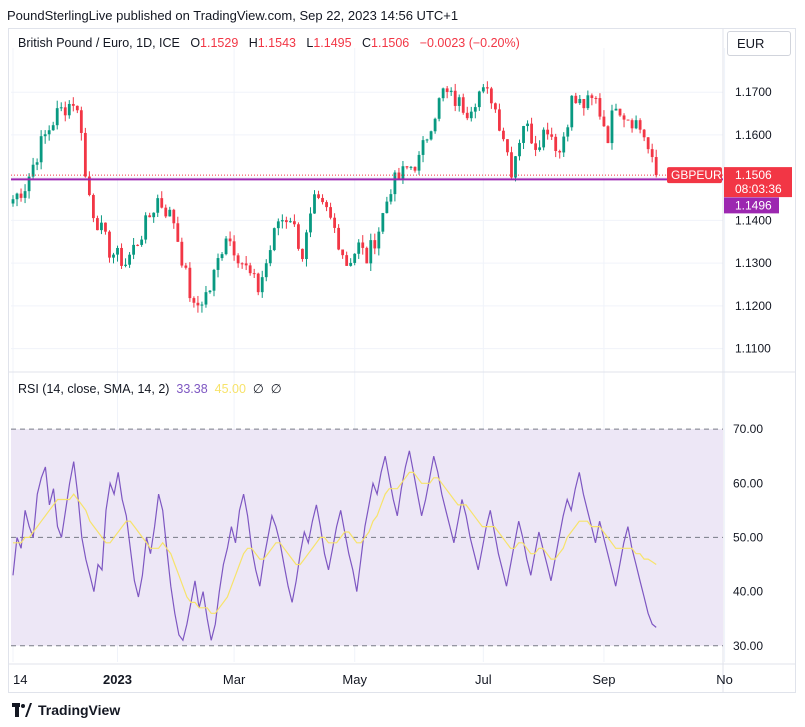  I want to click on open-label: O, so click(195, 43).